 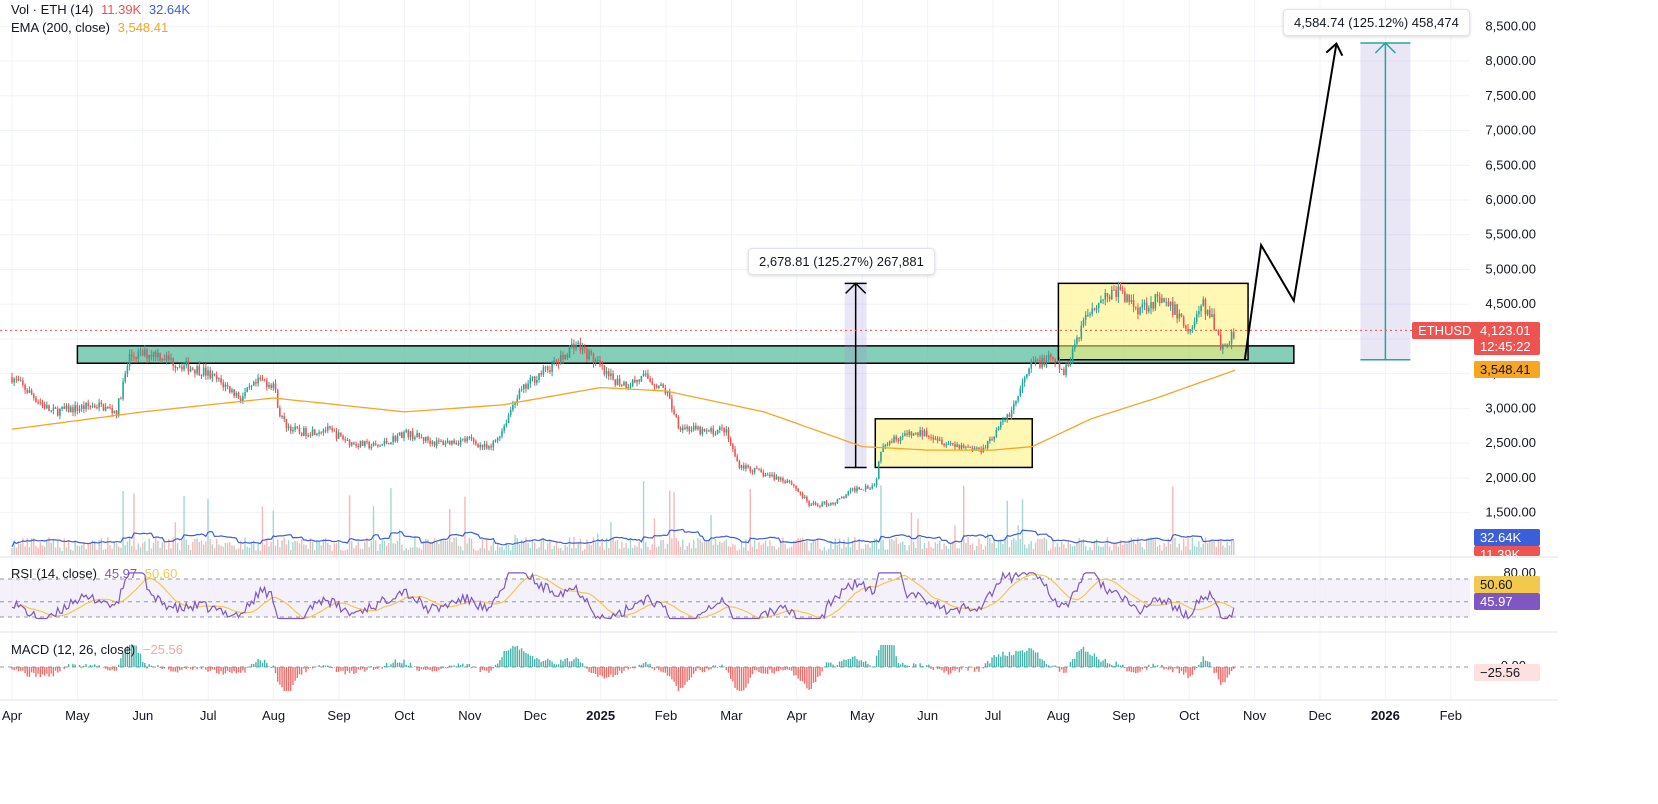 I want to click on projection, so click(x=1293, y=201).